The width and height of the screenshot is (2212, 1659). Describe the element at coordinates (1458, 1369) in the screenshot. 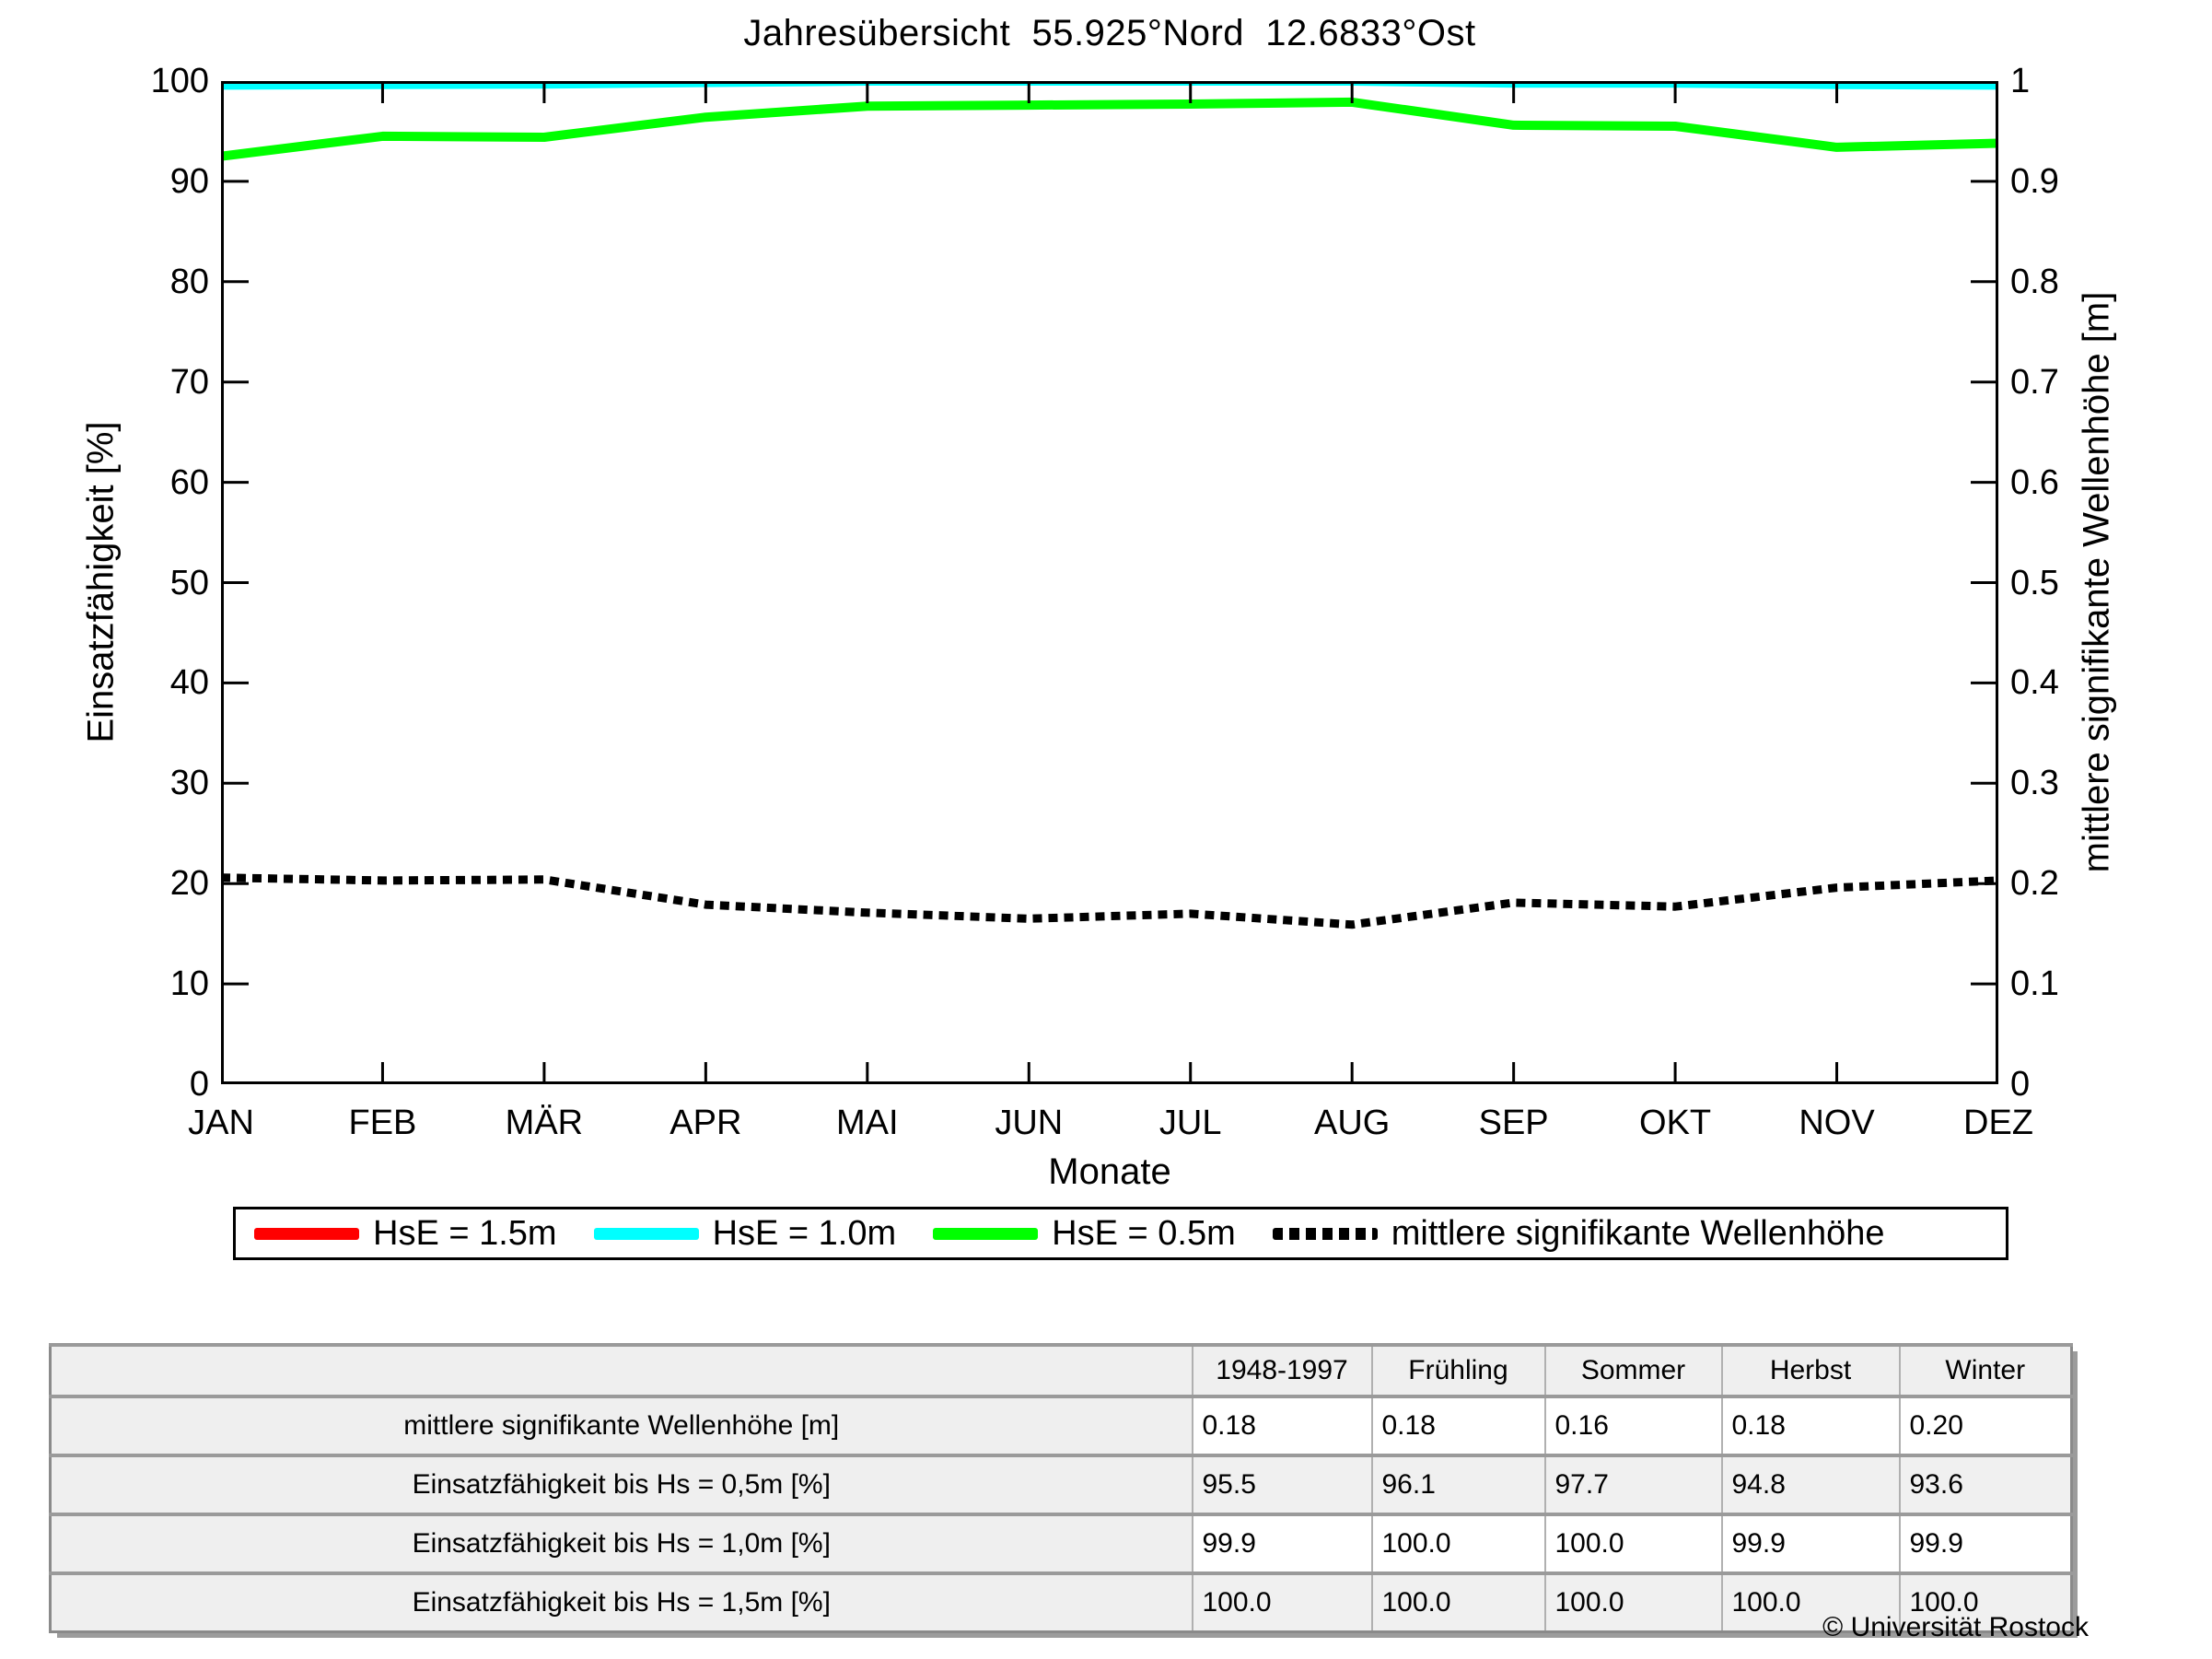

I see `table-header-cell: Frühling` at that location.